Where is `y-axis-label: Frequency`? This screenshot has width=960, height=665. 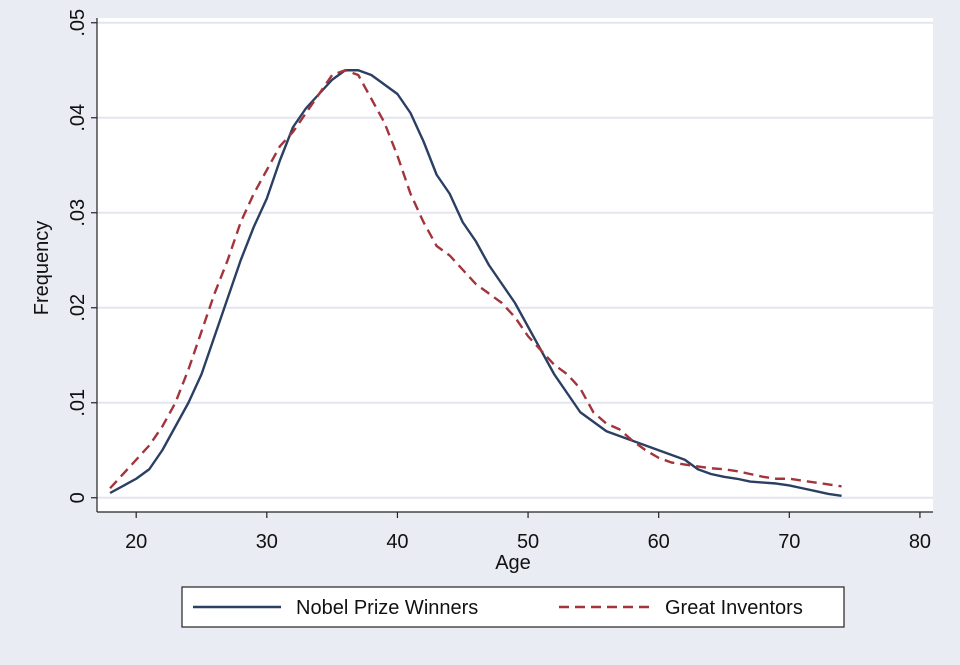
y-axis-label: Frequency is located at coordinates (42, 268).